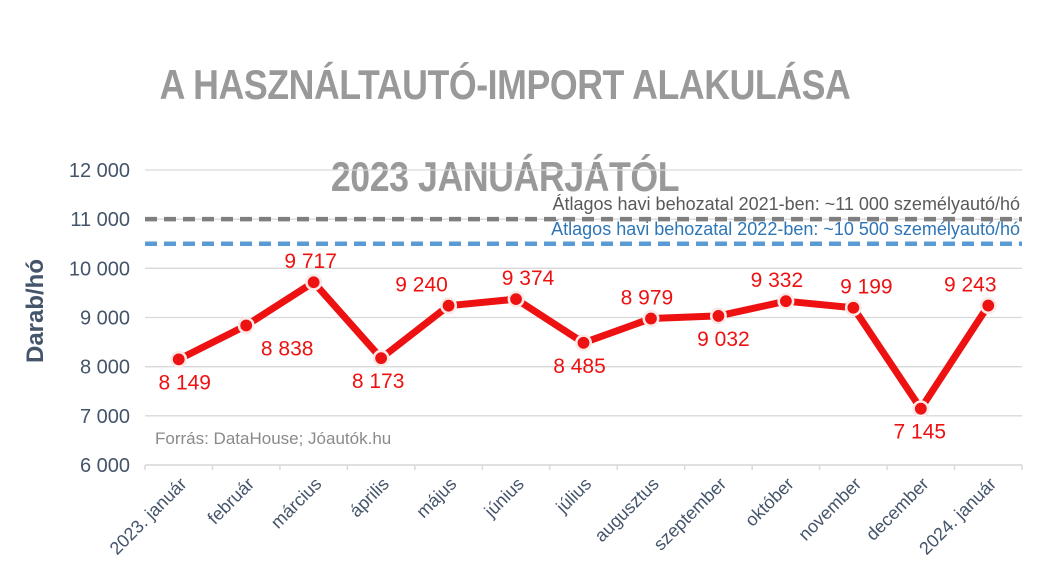 The width and height of the screenshot is (1054, 584). Describe the element at coordinates (296, 503) in the screenshot. I see `x-tick-label: március` at that location.